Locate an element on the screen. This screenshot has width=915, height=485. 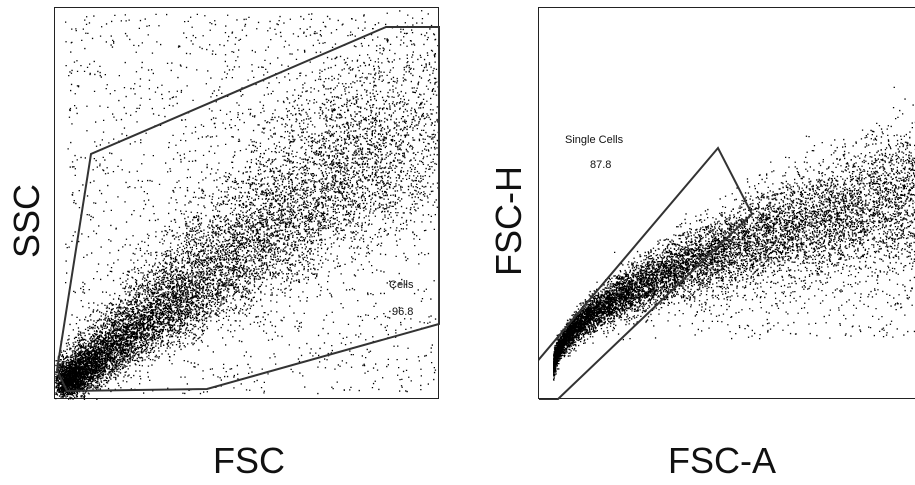
x-axis-label-fsc: FSC is located at coordinates (249, 461).